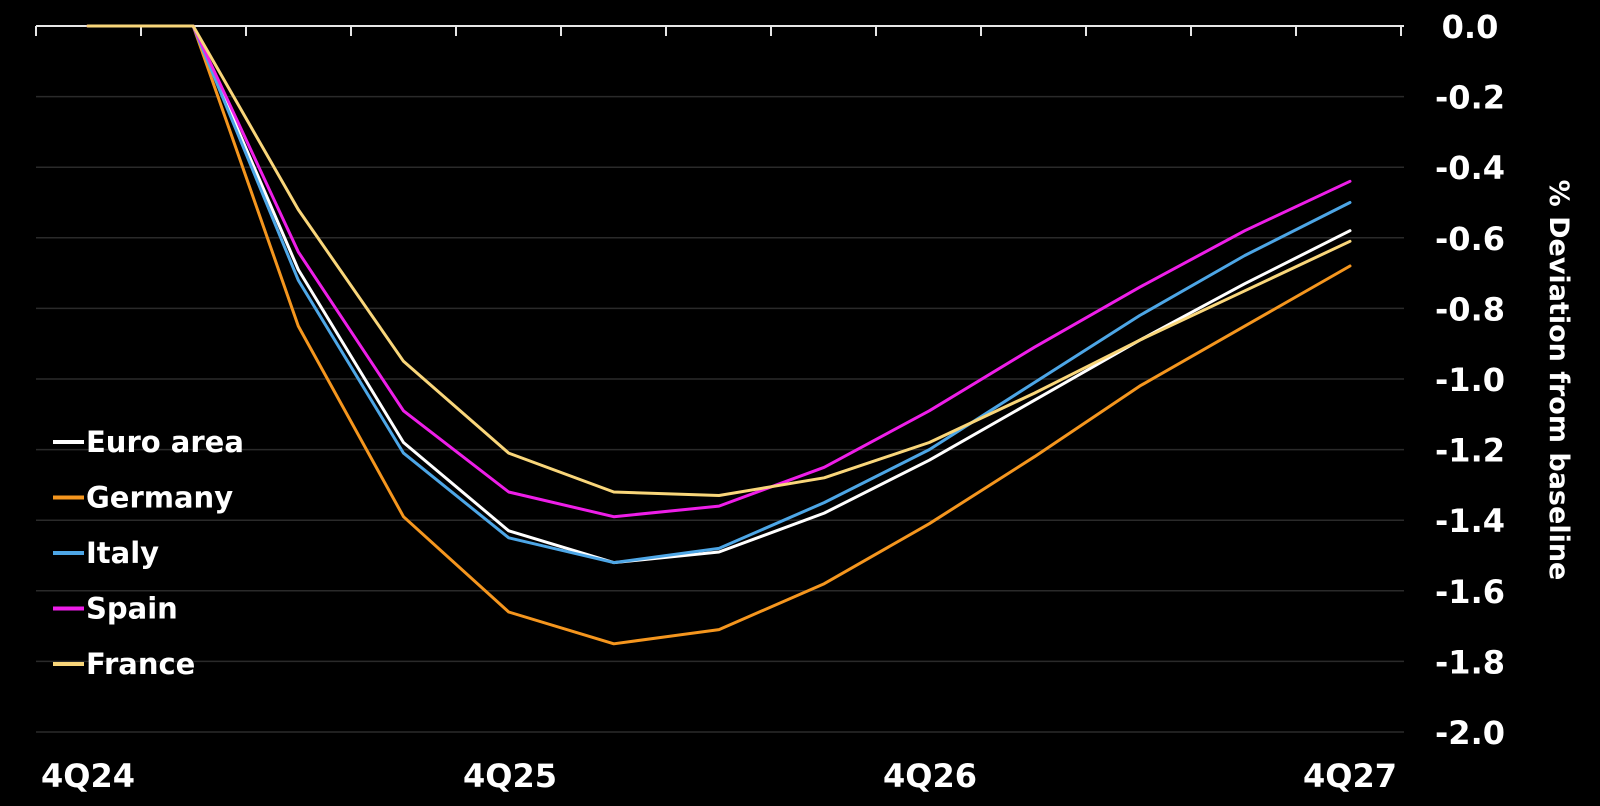  I want to click on x-axis-tick-labels: 4Q24 4Q25 4Q26 4Q27, so click(719, 776).